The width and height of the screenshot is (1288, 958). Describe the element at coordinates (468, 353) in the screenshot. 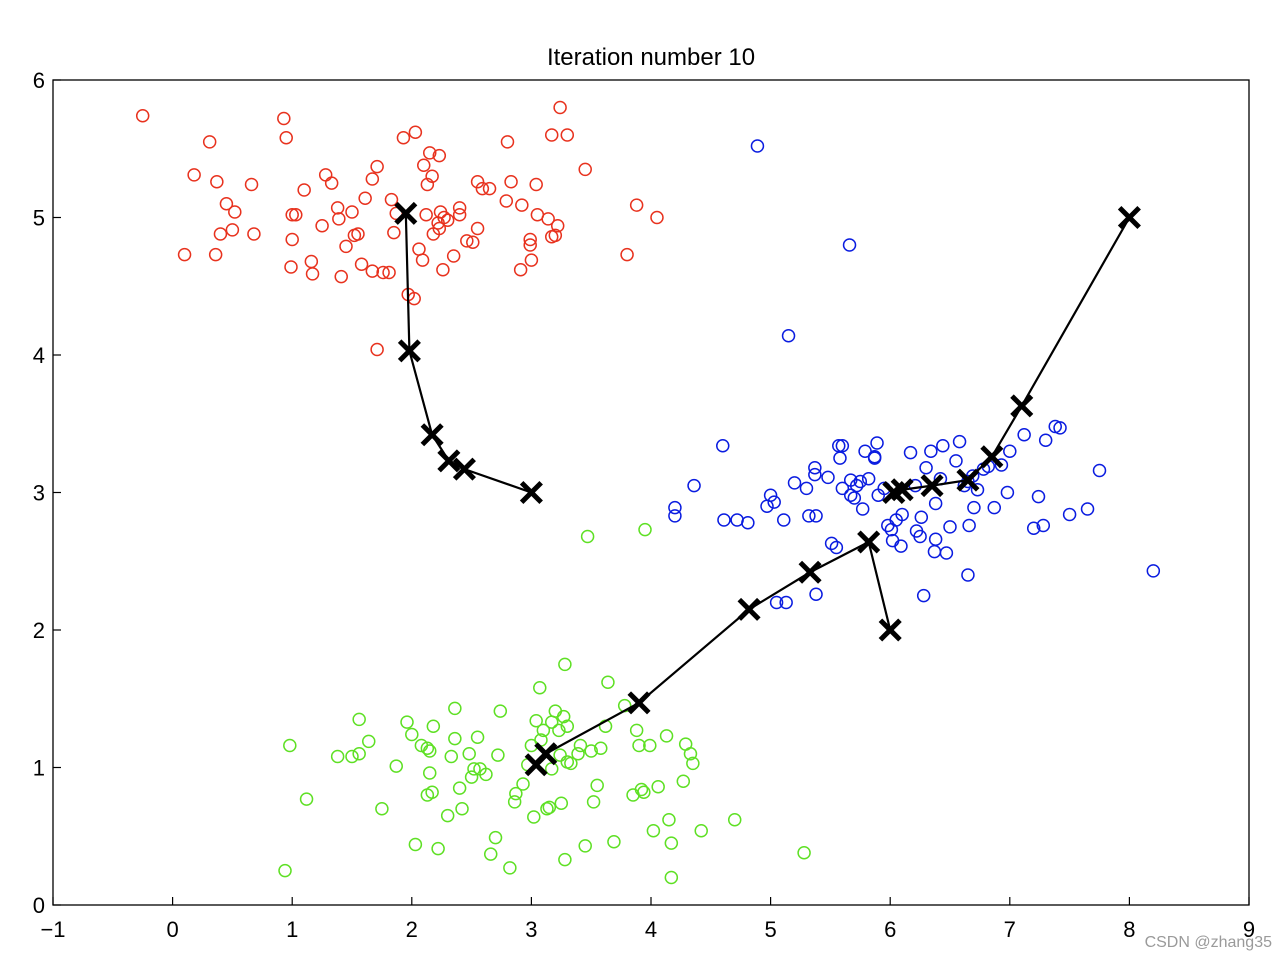

I see `centroid-path-1-line` at that location.